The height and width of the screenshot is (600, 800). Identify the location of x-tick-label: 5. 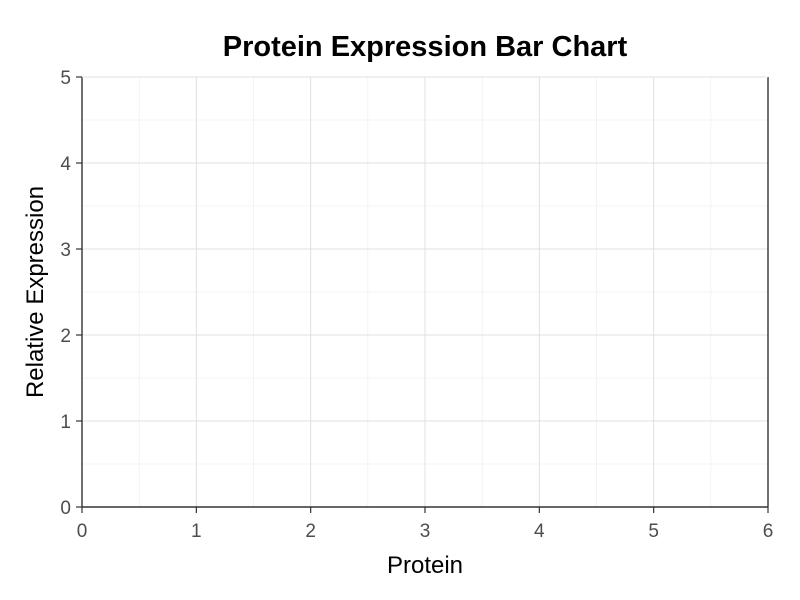
(653, 531).